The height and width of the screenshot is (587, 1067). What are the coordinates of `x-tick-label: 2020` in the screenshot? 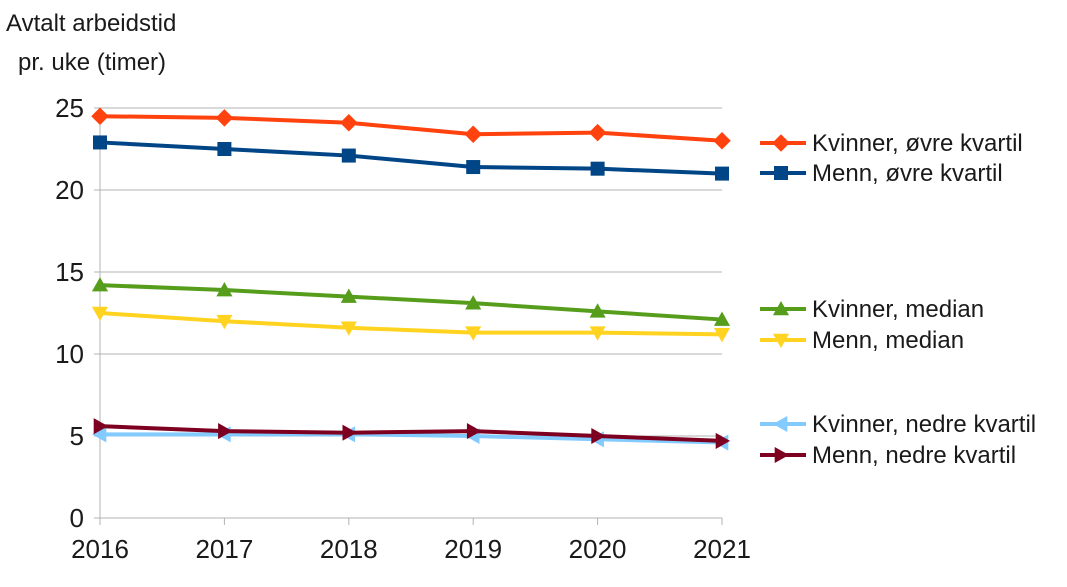 It's located at (598, 549).